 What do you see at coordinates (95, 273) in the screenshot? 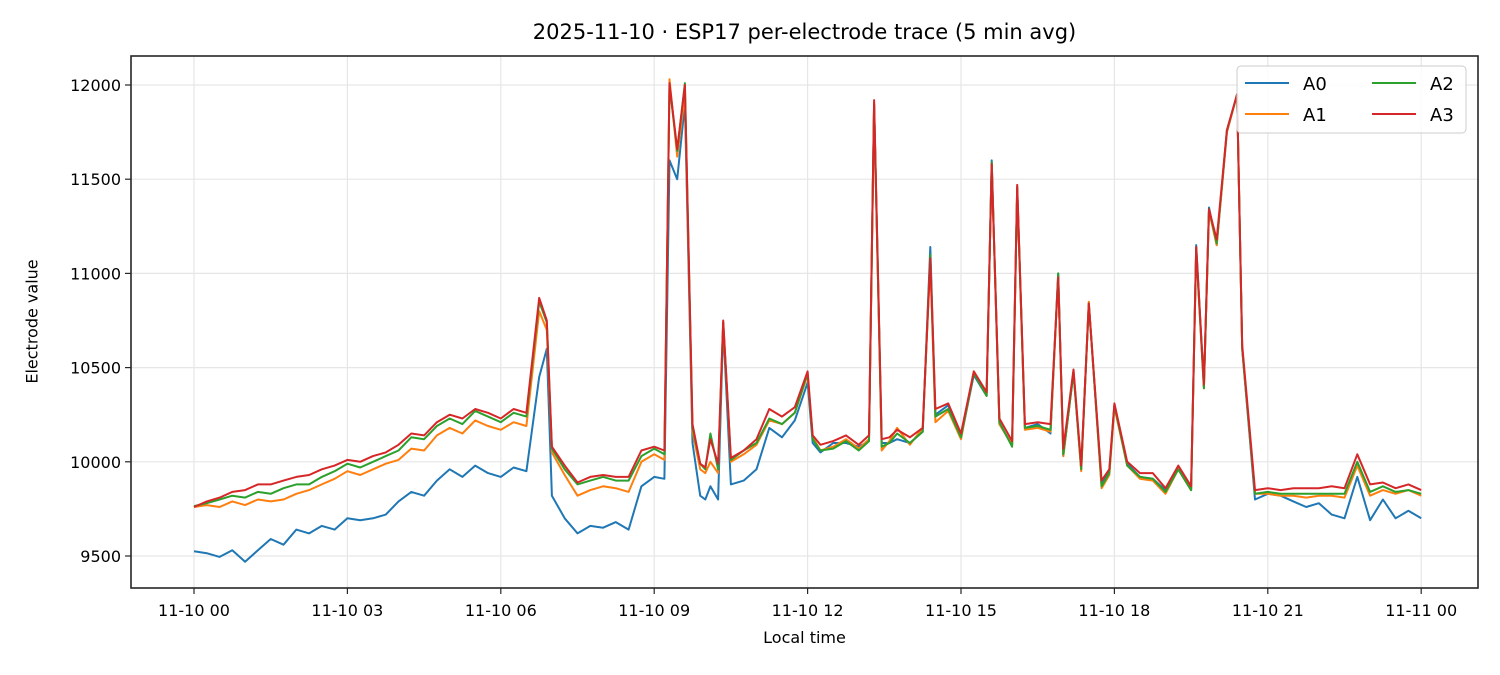
I see `y-tick-label: 11000` at bounding box center [95, 273].